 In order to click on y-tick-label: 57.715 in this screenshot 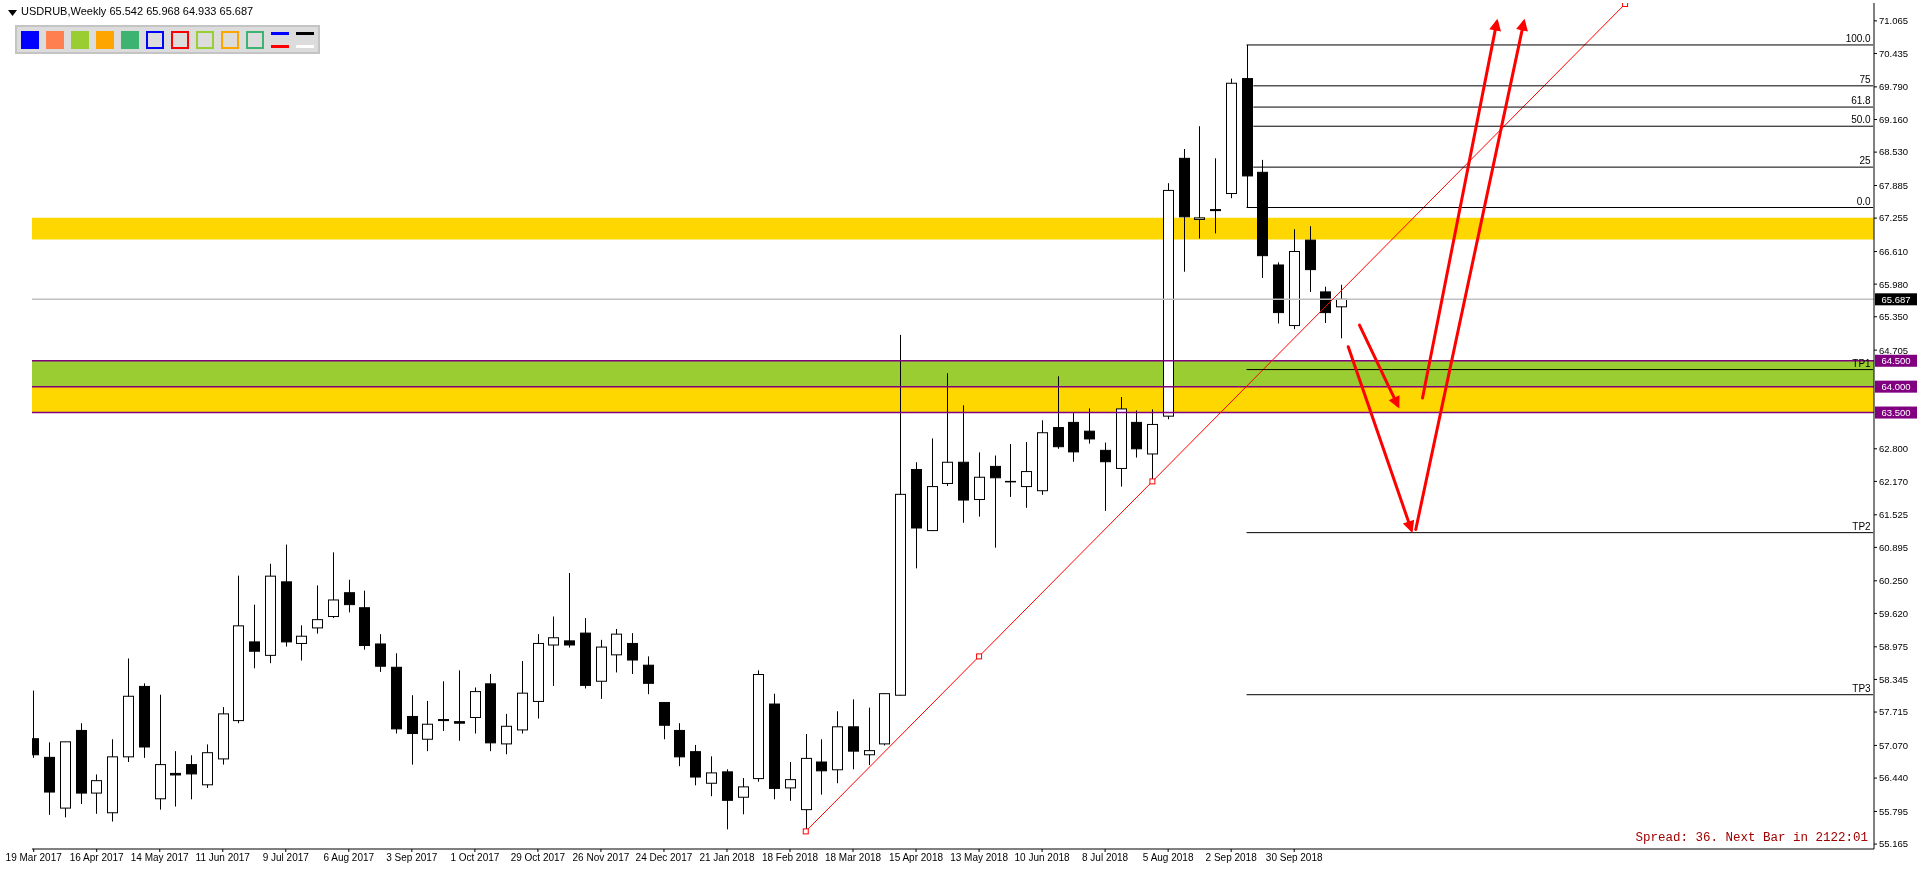, I will do `click(1894, 712)`.